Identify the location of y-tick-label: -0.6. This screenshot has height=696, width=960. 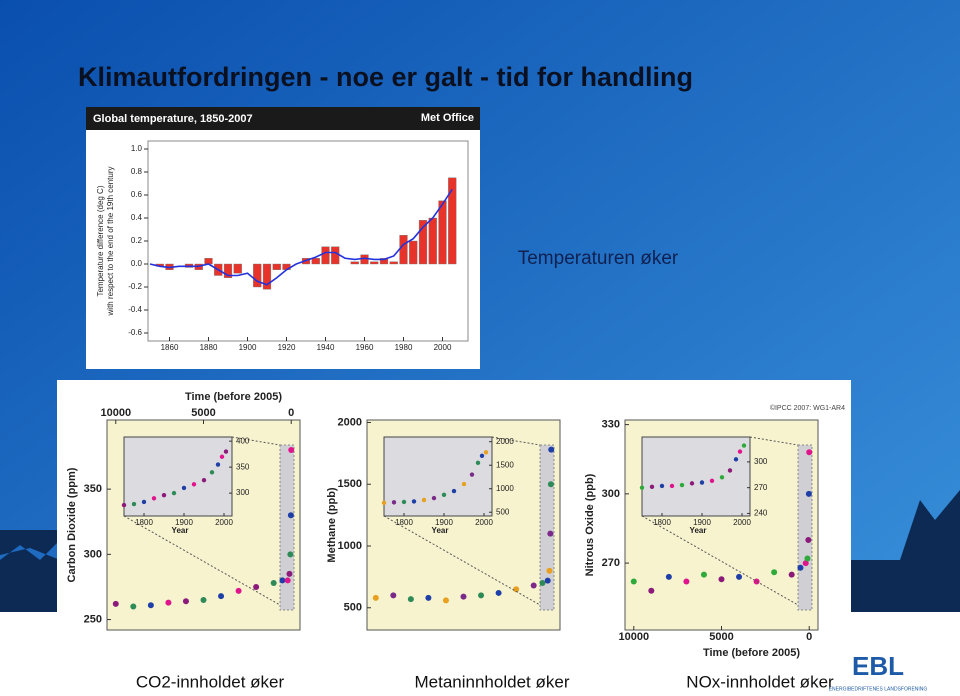
(135, 332).